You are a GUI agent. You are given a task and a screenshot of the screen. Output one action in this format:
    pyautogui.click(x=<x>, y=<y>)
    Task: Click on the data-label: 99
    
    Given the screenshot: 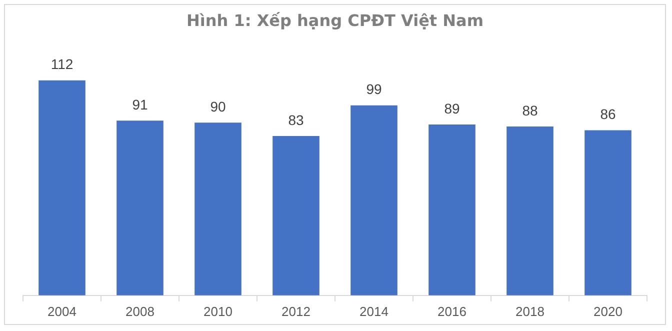 What is the action you would take?
    pyautogui.click(x=374, y=89)
    